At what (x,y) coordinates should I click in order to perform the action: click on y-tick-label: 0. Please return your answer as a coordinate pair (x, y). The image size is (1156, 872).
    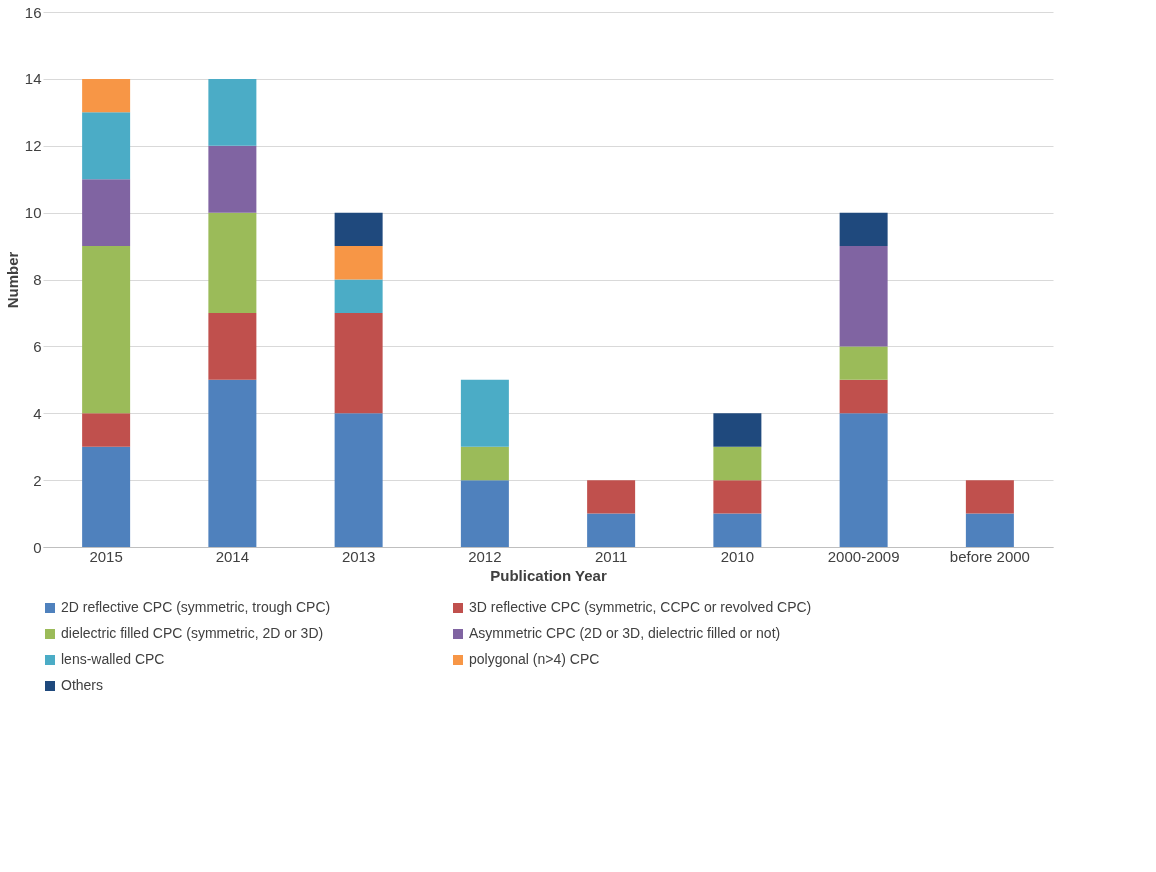
    Looking at the image, I should click on (37, 547).